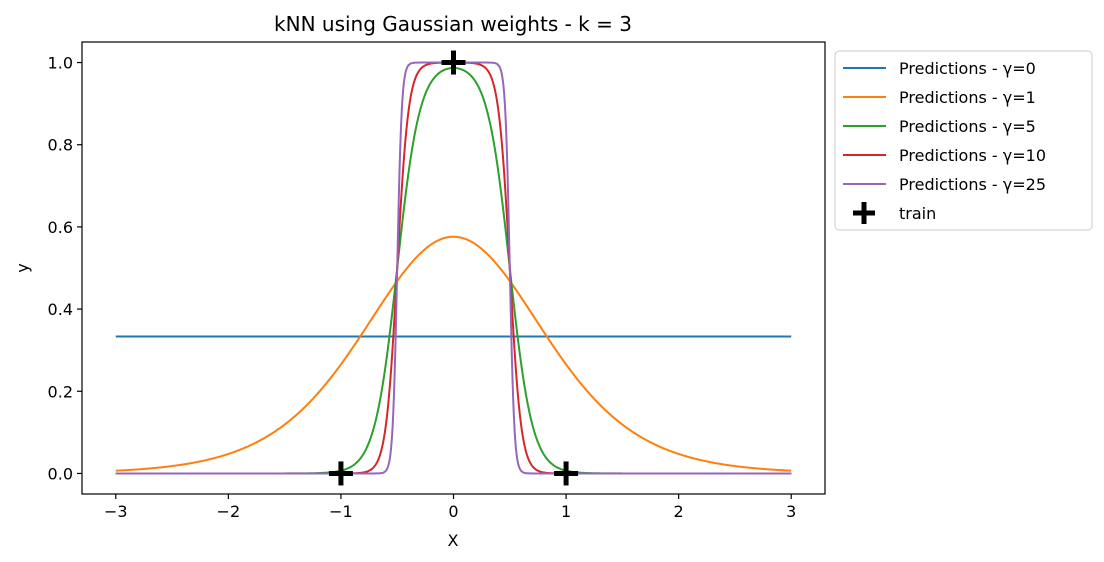 The height and width of the screenshot is (562, 1104). What do you see at coordinates (864, 213) in the screenshot?
I see `legend-train-marker` at bounding box center [864, 213].